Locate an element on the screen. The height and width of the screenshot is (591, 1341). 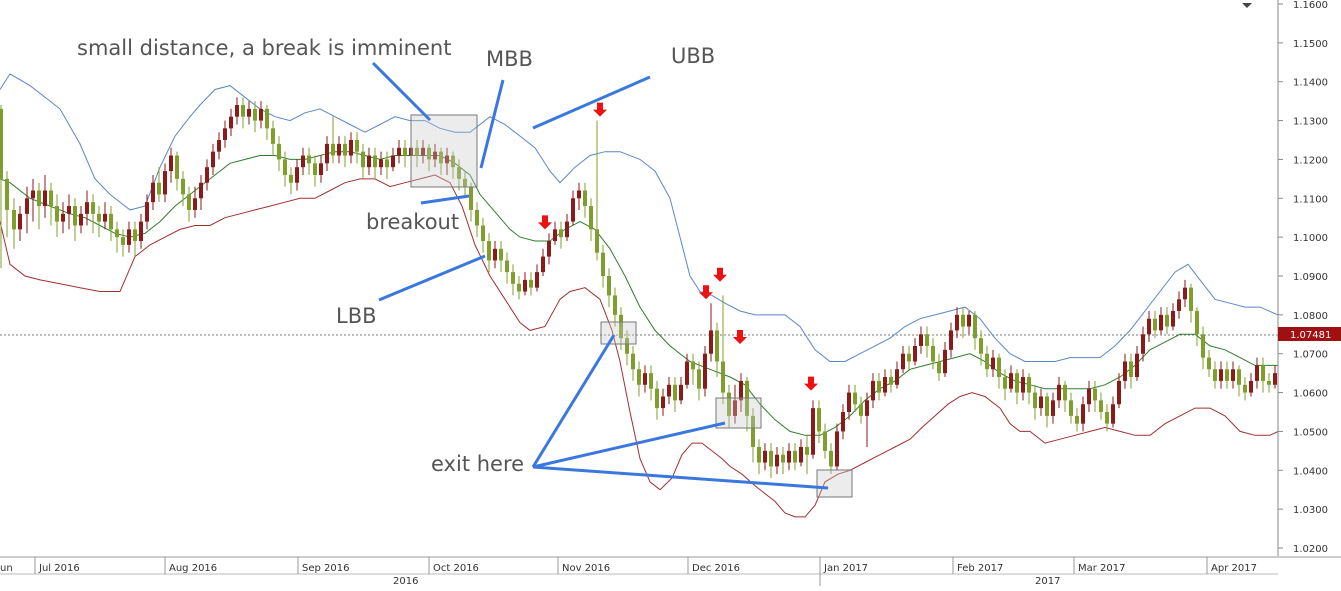
y-tick-label: 1.1300 is located at coordinates (1310, 122).